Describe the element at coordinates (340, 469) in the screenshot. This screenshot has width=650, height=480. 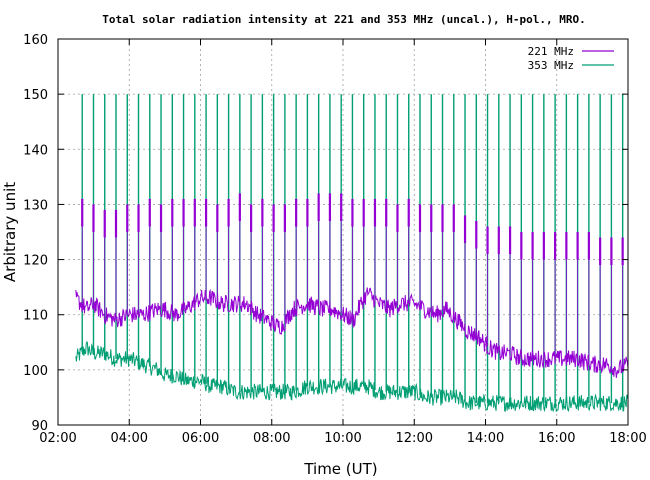
I see `x-axis-label: Time (UT)` at that location.